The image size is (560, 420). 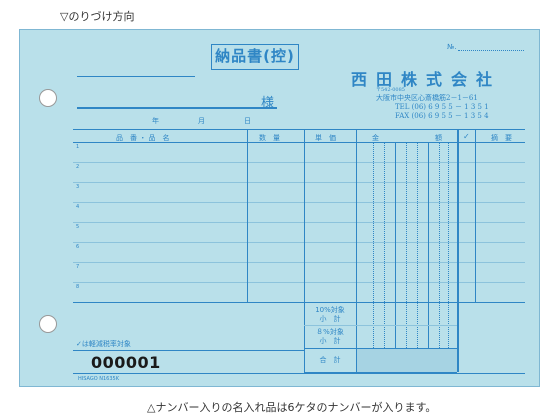 I want to click on subtotal-10-rate: 10%対象, so click(x=330, y=310).